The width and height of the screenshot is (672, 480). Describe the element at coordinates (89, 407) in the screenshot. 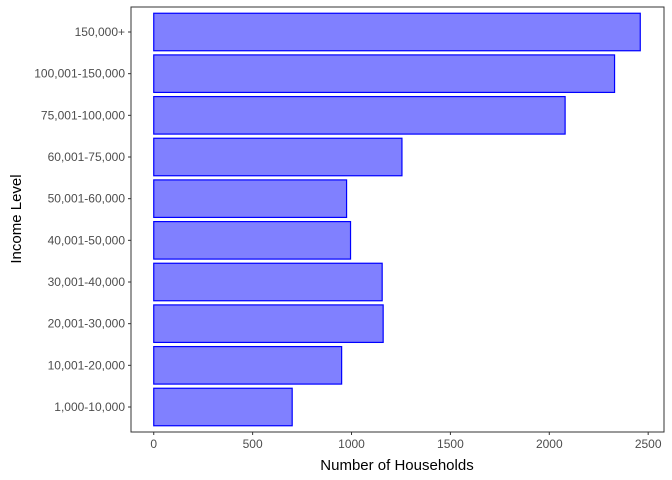

I see `y-tick-label: 1,000-10,000` at that location.